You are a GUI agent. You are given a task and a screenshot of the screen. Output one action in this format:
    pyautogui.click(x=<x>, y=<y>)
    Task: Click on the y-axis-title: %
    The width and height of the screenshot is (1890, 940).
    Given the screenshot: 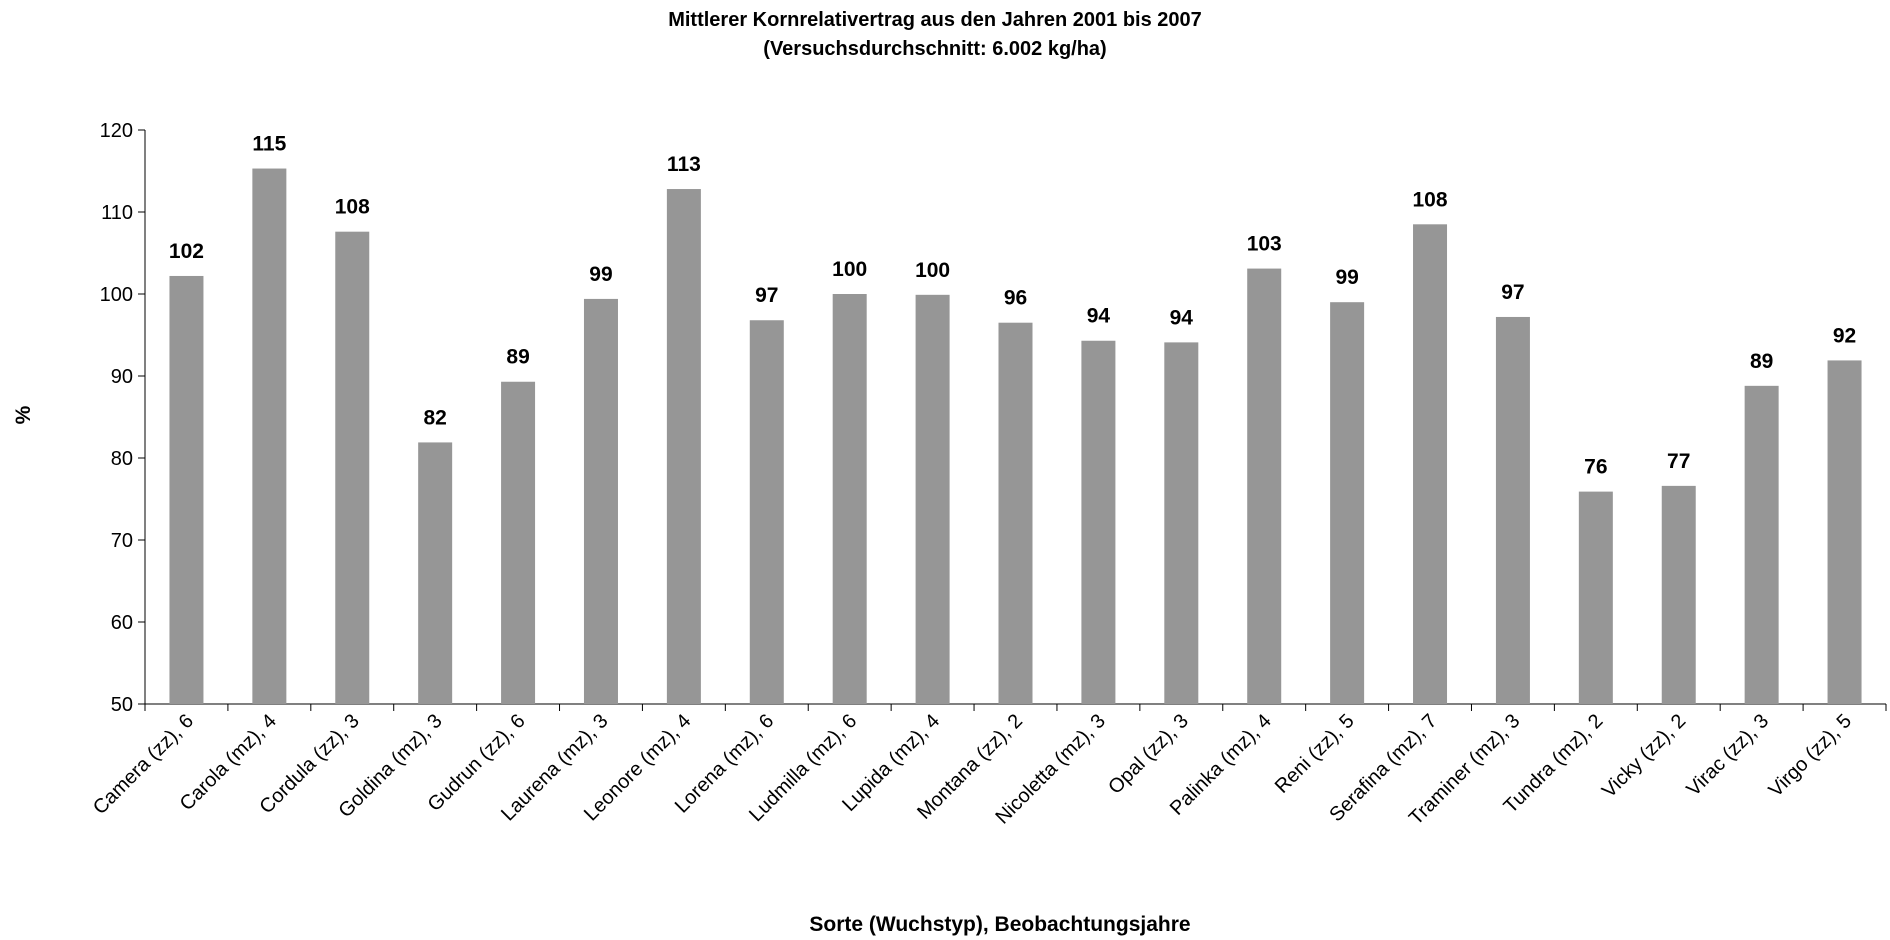 What is the action you would take?
    pyautogui.click(x=23, y=414)
    